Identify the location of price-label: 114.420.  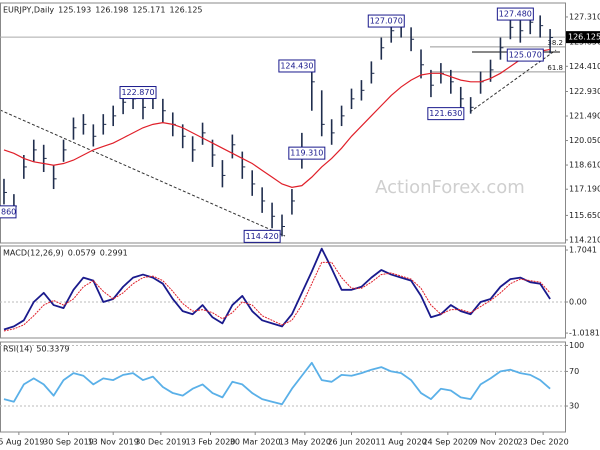
(262, 236).